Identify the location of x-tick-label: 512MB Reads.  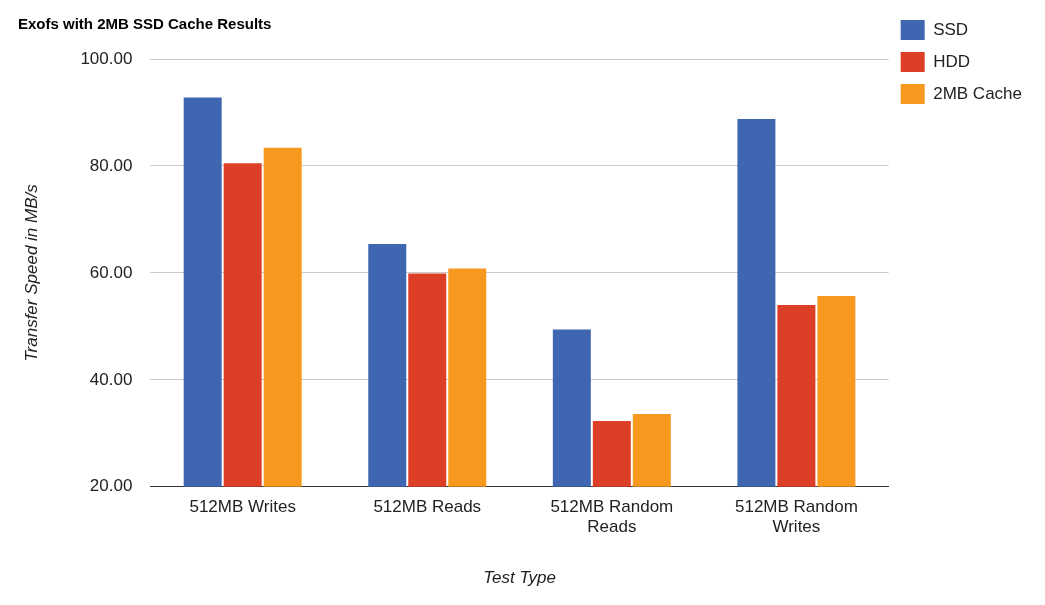
(427, 506).